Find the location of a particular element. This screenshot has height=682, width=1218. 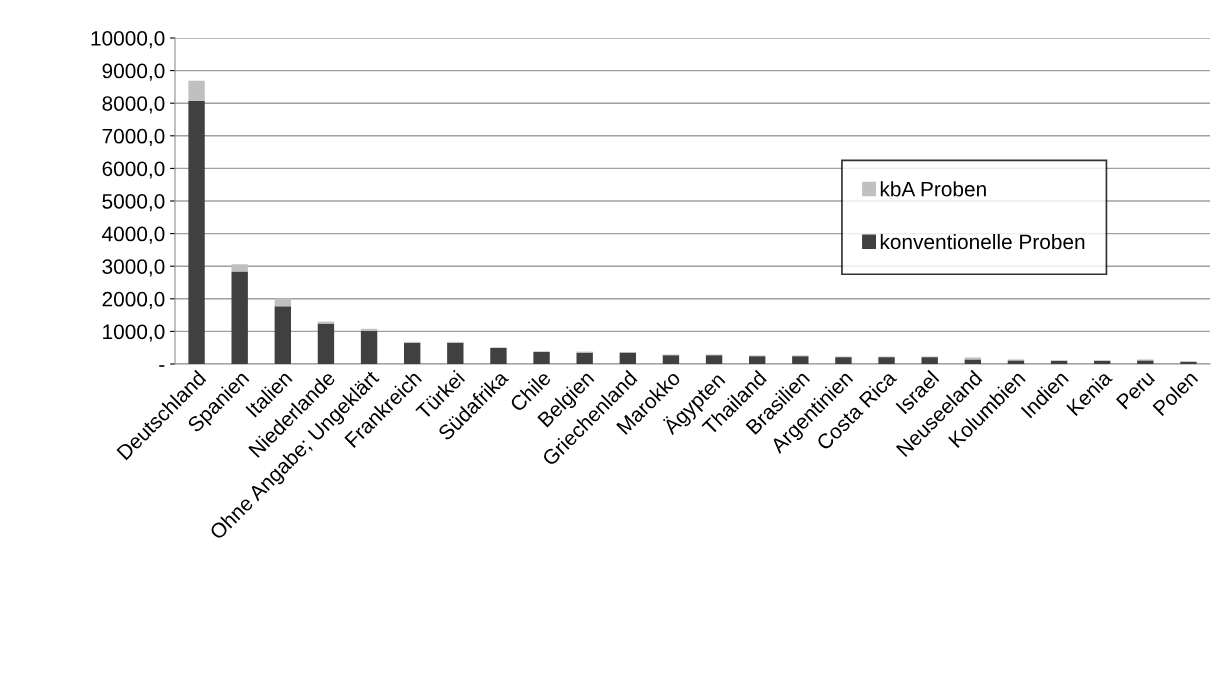

y-tick-label: 10000,0 is located at coordinates (128, 40).